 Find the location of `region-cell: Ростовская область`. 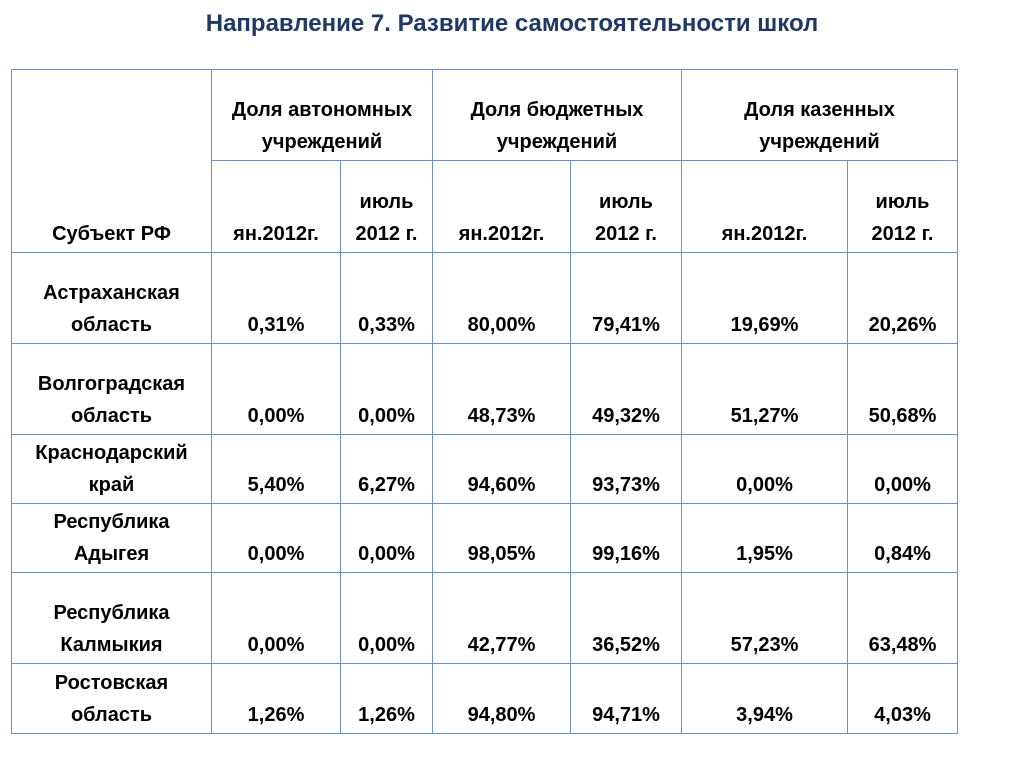

region-cell: Ростовская область is located at coordinates (111, 698).